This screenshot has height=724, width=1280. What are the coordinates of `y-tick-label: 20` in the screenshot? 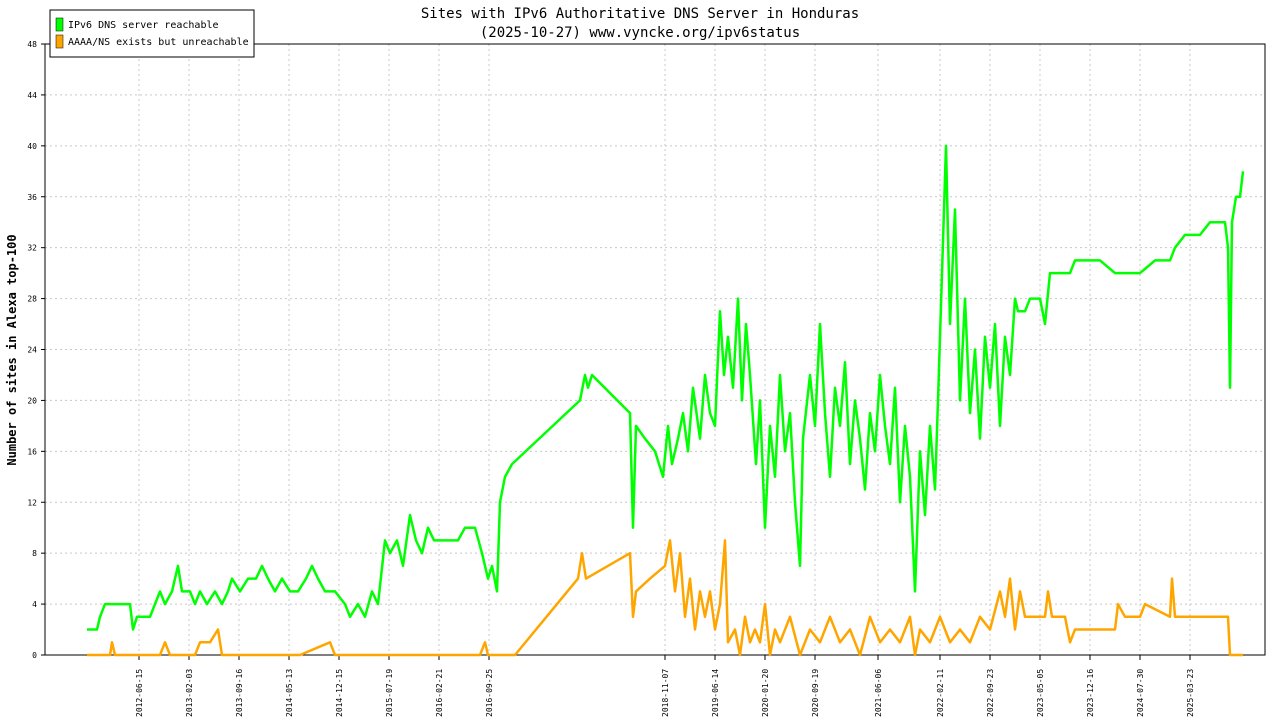 It's located at (32, 400).